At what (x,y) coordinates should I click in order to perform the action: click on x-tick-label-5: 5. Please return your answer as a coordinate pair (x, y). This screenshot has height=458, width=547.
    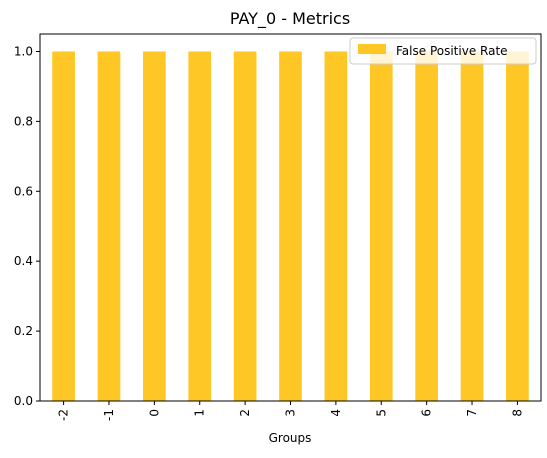
    Looking at the image, I should click on (381, 413).